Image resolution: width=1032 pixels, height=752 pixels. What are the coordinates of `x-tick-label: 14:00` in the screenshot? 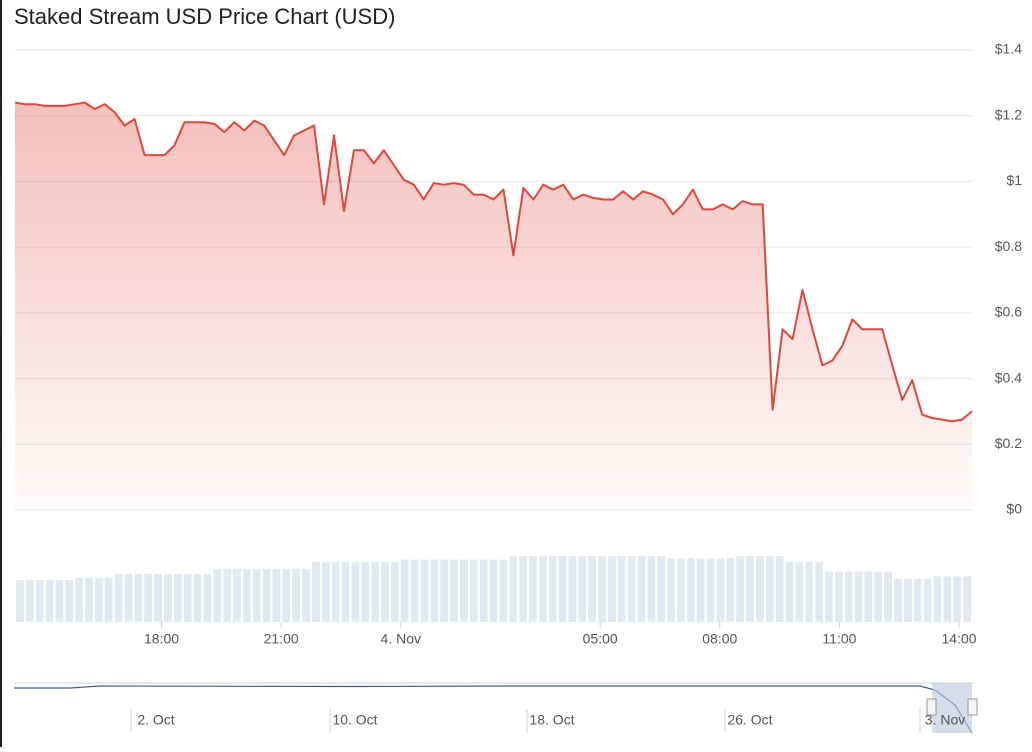 It's located at (959, 639).